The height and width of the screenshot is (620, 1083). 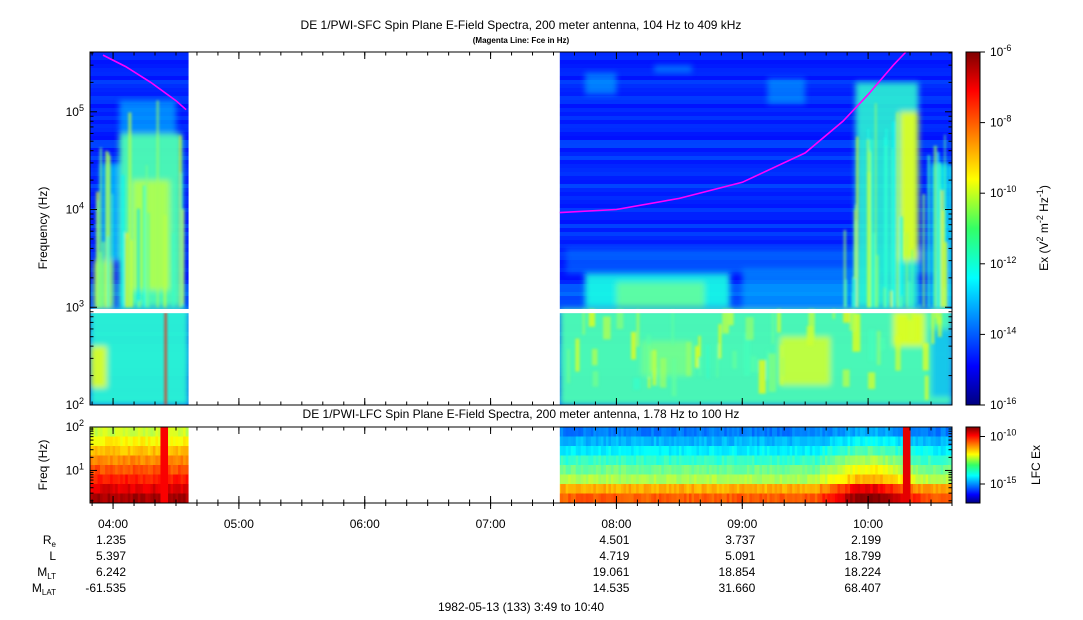 I want to click on sfc-colorbar-tick-3: 10⁻¹², so click(x=1003, y=263).